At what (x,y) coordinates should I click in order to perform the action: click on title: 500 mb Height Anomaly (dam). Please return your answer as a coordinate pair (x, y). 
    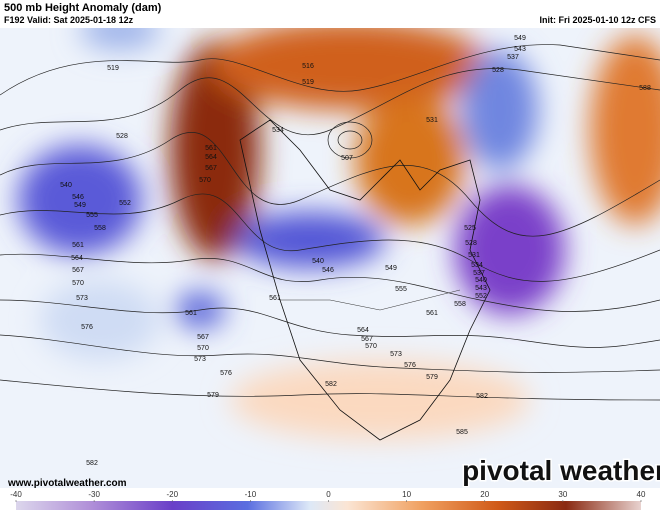
    Looking at the image, I should click on (83, 8).